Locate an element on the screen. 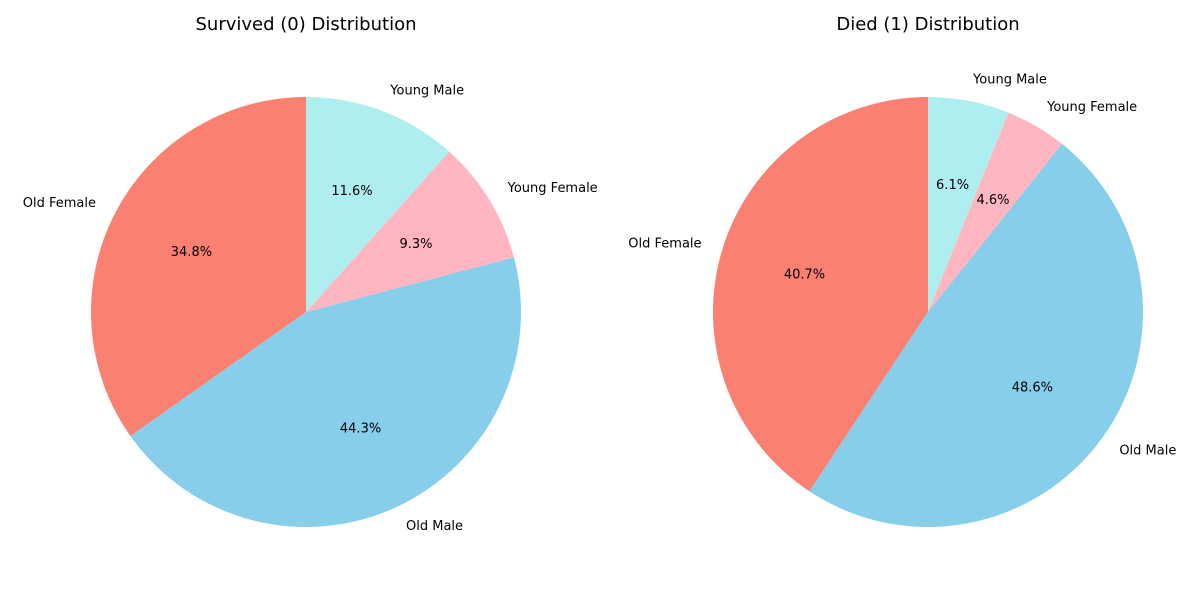 This screenshot has width=1200, height=600. survived-label-young-female: Young Female is located at coordinates (552, 188).